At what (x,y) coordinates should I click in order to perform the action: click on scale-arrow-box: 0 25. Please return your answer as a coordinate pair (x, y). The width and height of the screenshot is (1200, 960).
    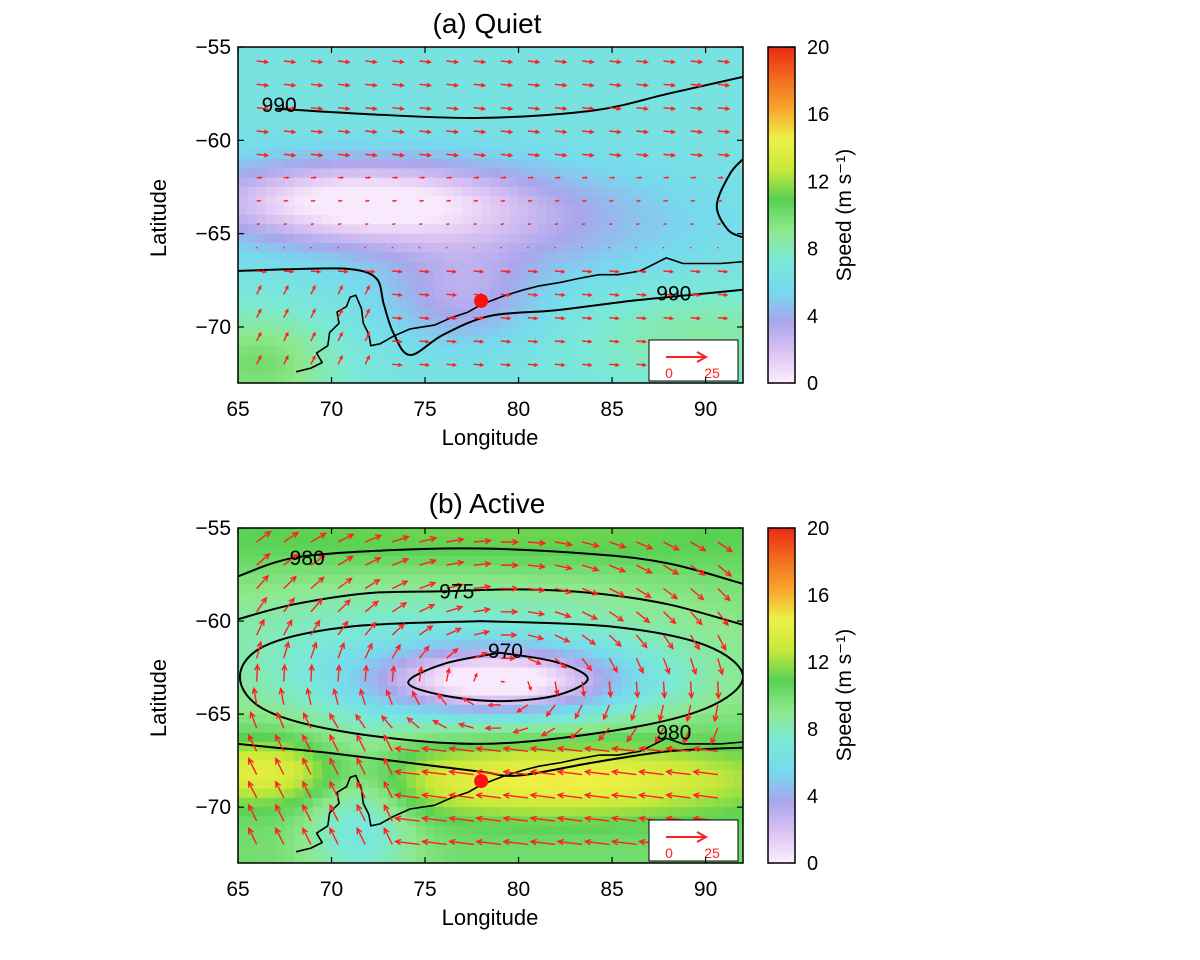
    Looking at the image, I should click on (693, 360).